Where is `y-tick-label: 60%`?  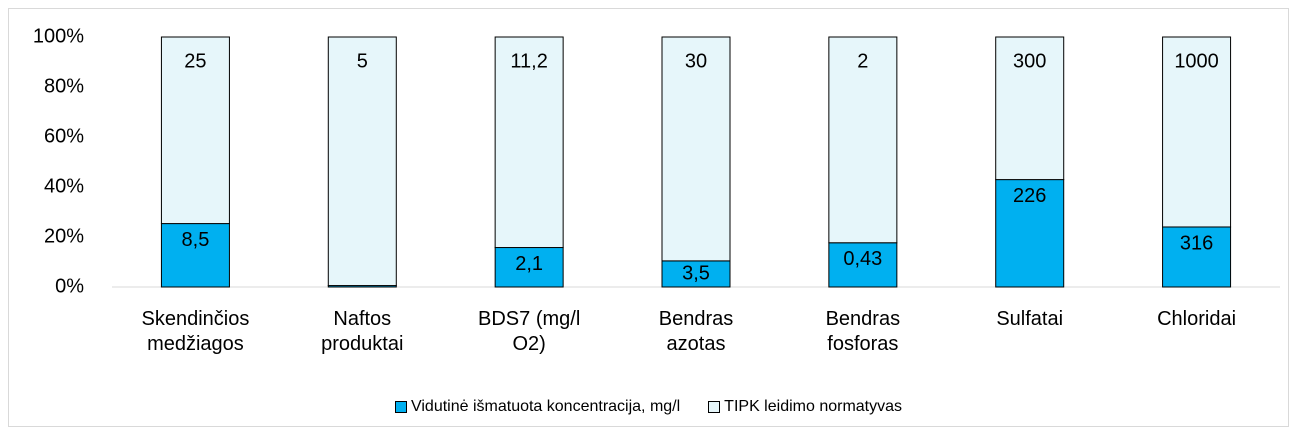 y-tick-label: 60% is located at coordinates (64, 136).